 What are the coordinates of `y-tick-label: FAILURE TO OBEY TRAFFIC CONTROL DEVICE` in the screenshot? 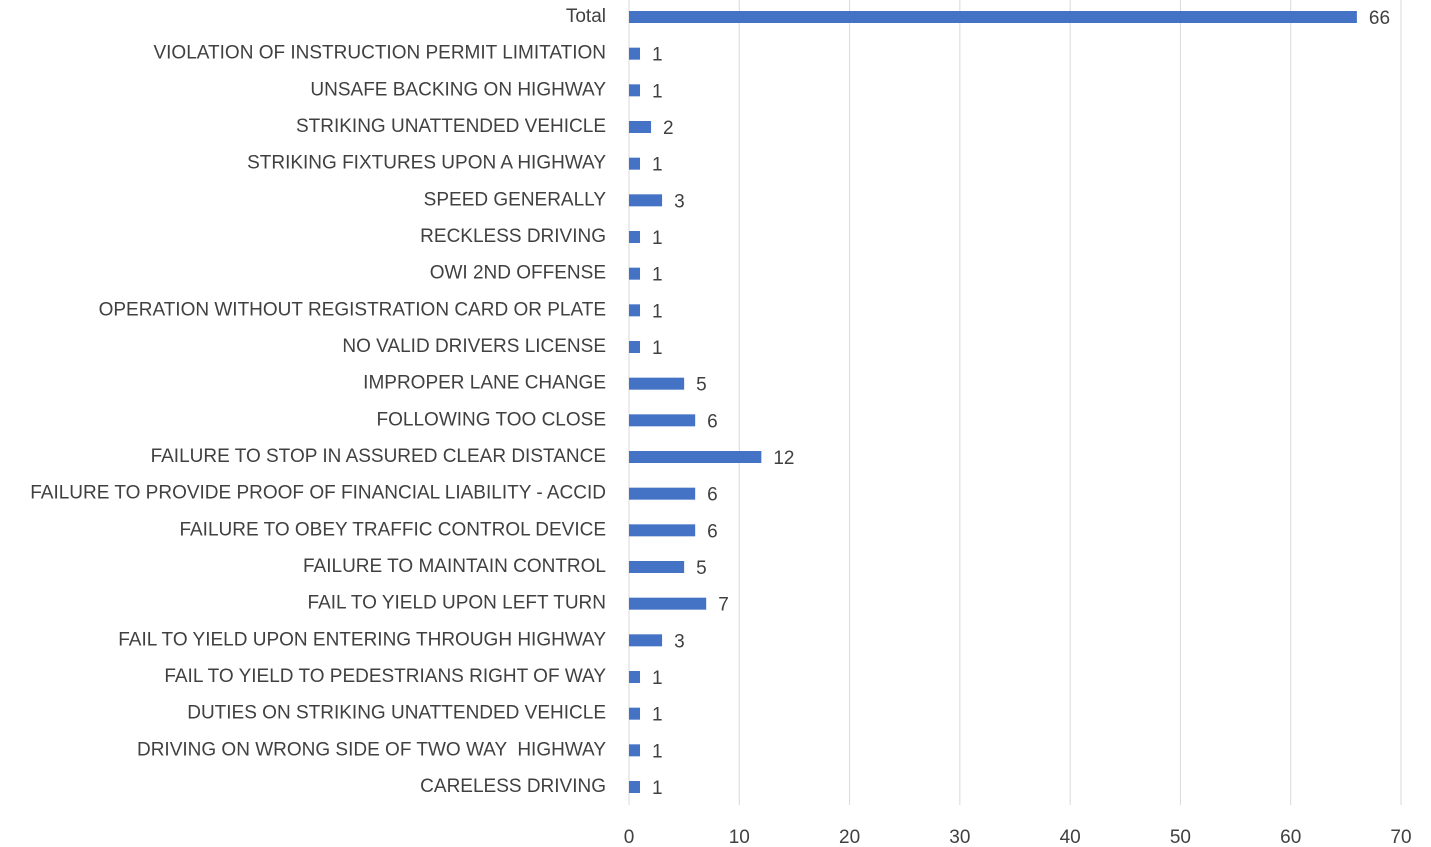 It's located at (392, 529).